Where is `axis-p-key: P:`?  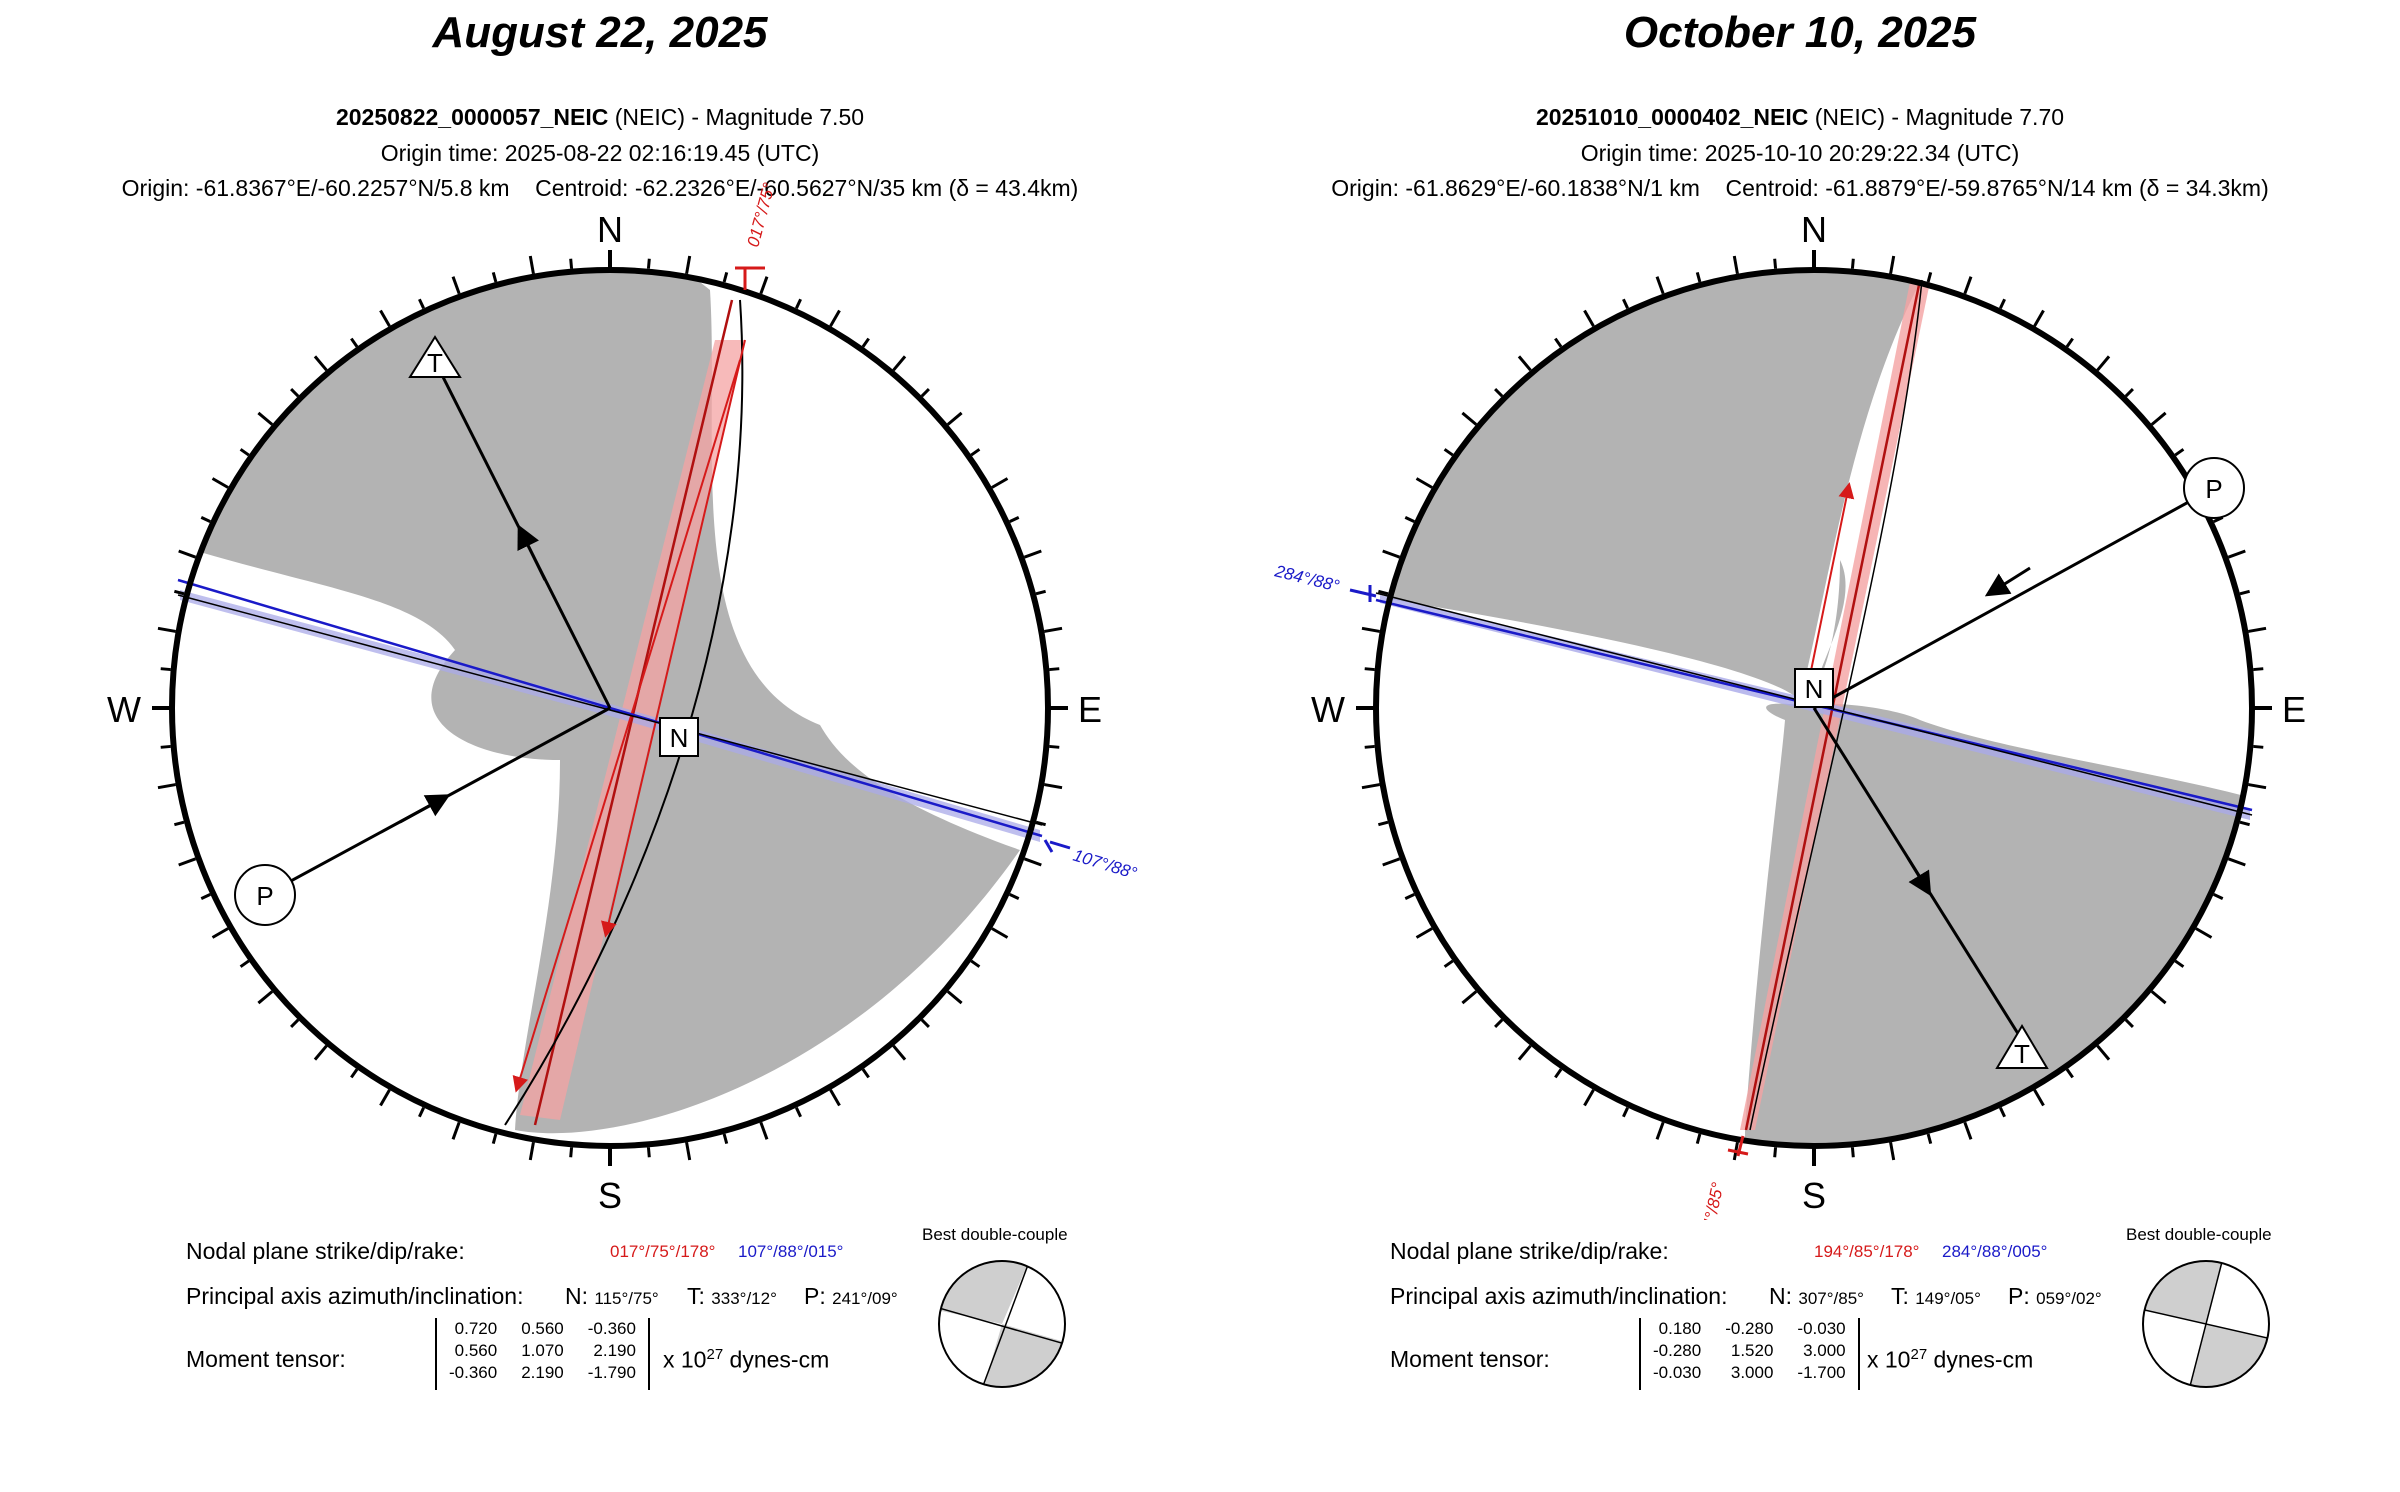
axis-p-key: P: is located at coordinates (2019, 1296).